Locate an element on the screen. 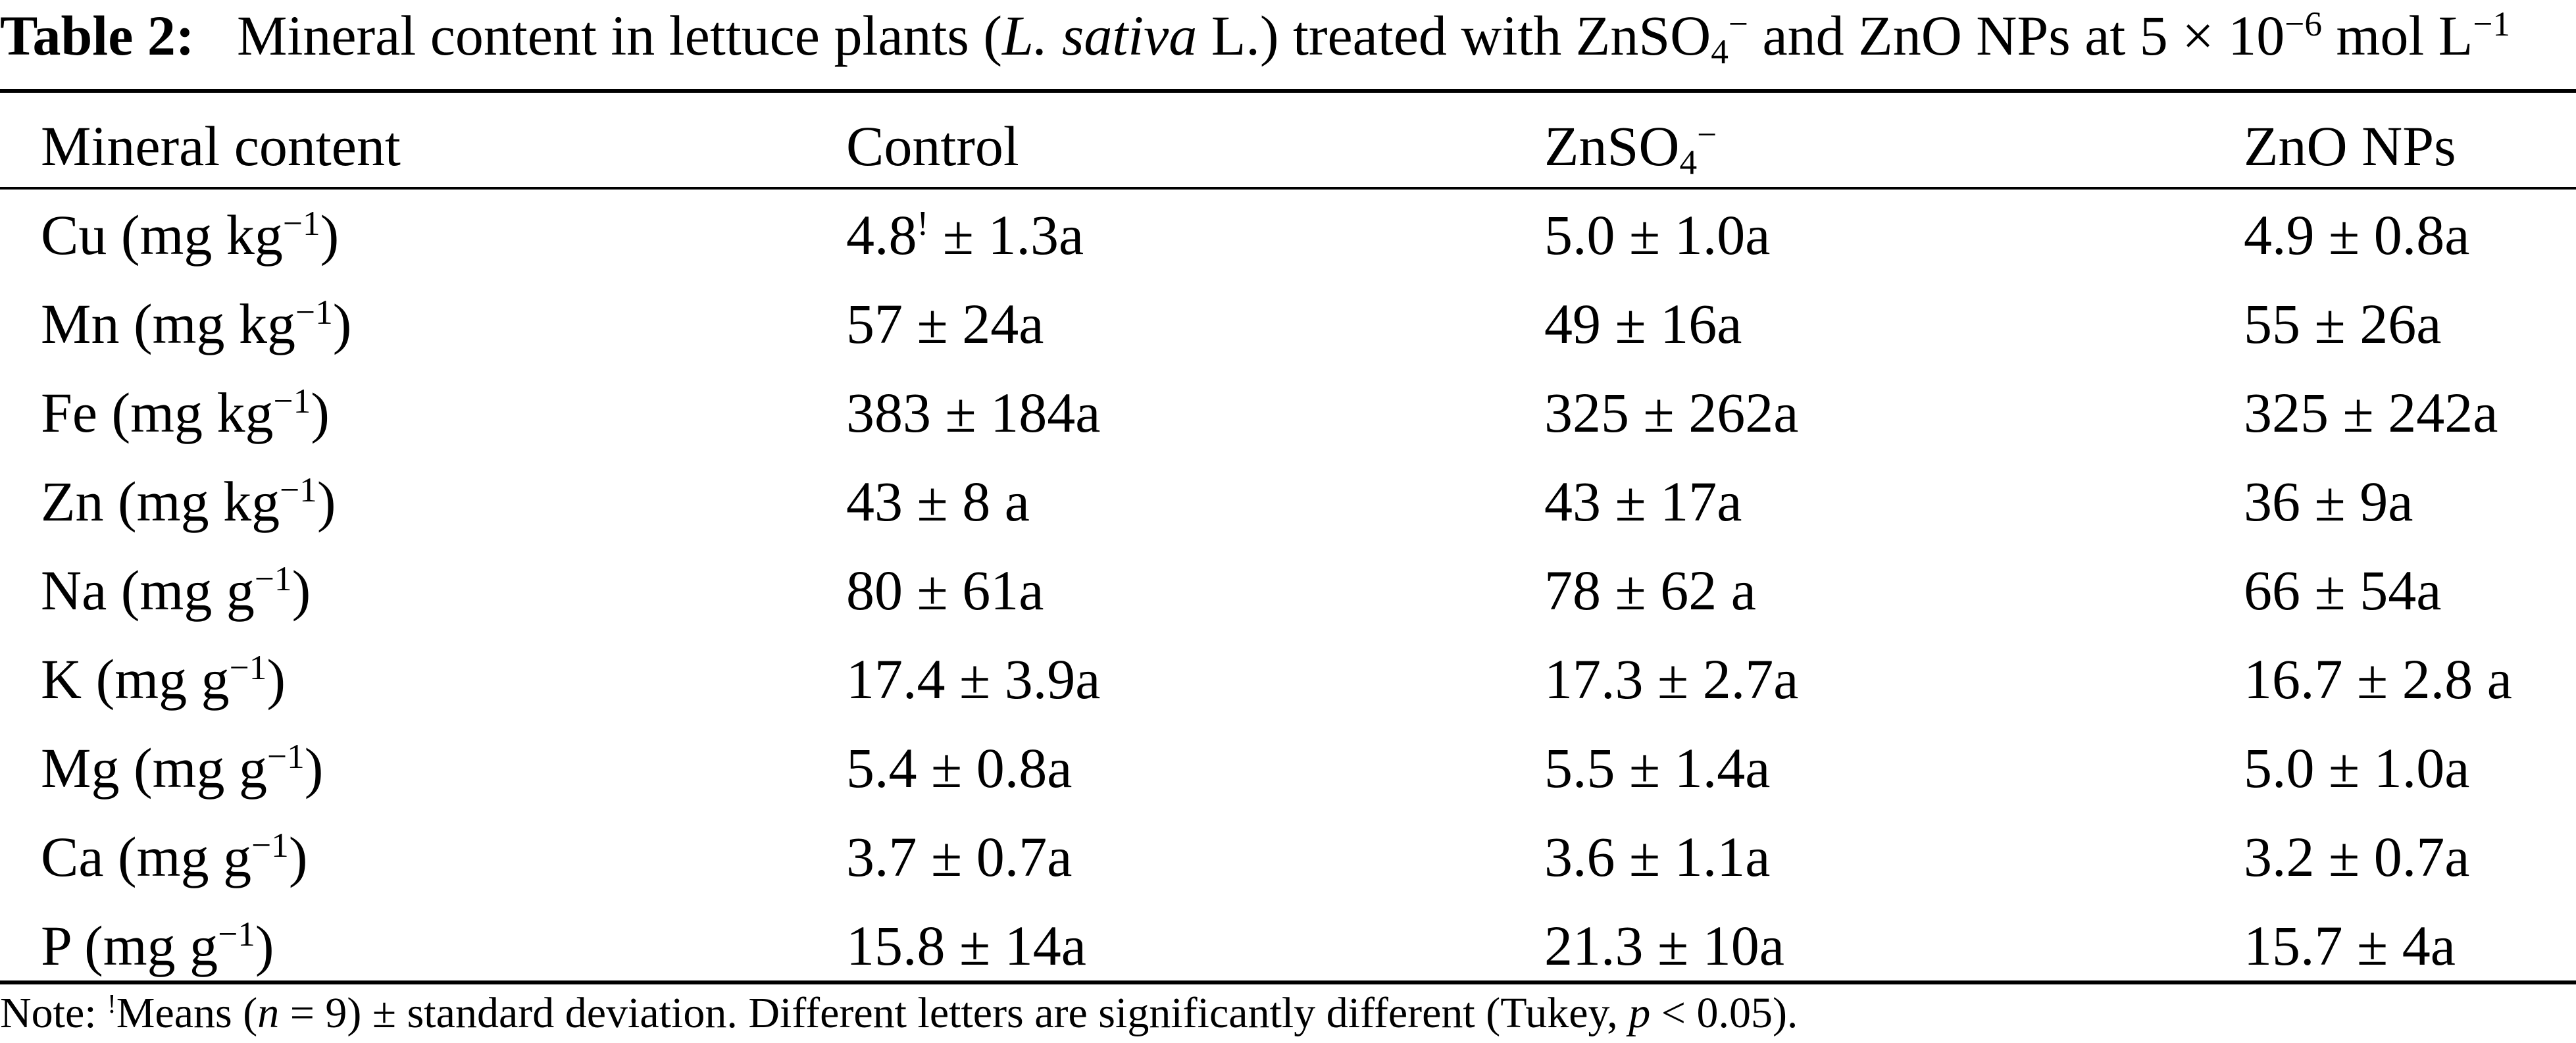  mineral-cell: Mg (mg g−1) is located at coordinates (182, 768).